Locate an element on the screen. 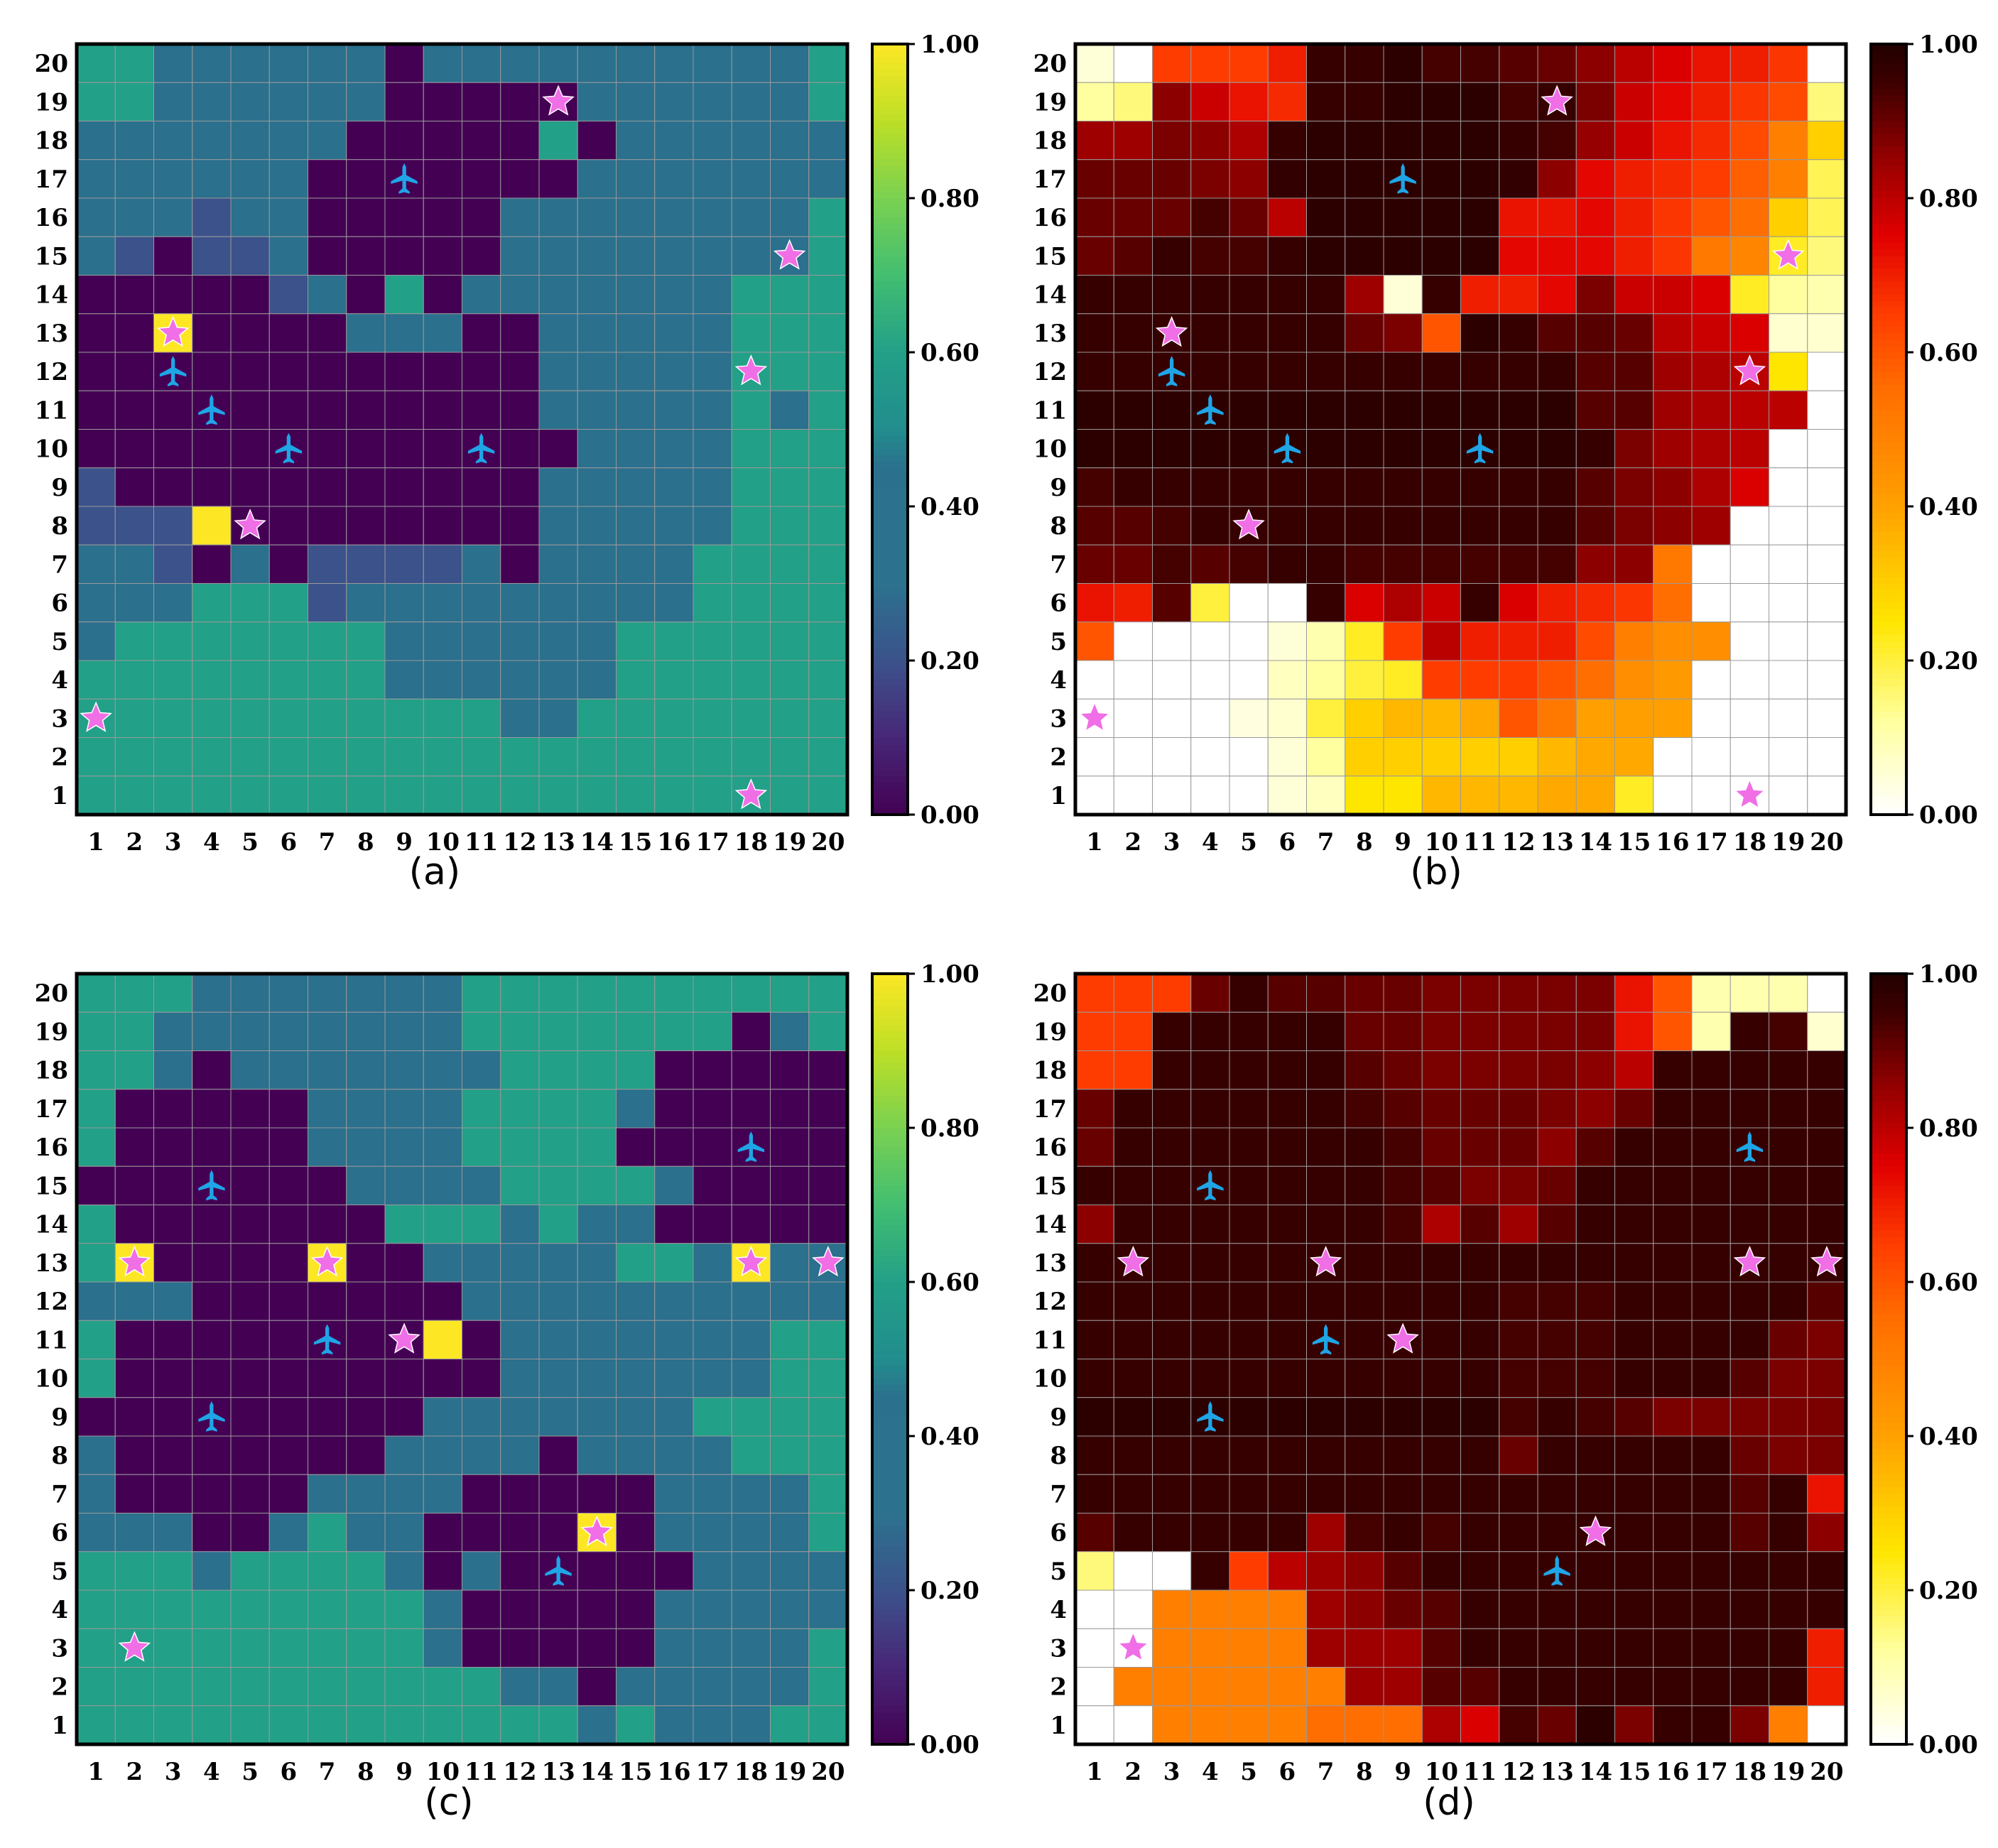  y-tick-label: 14 is located at coordinates (52, 1225).